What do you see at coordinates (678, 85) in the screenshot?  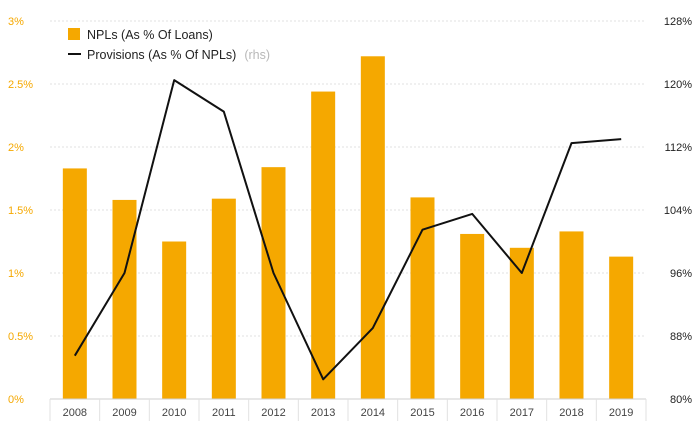 I see `y-right-tick-label: 120%` at bounding box center [678, 85].